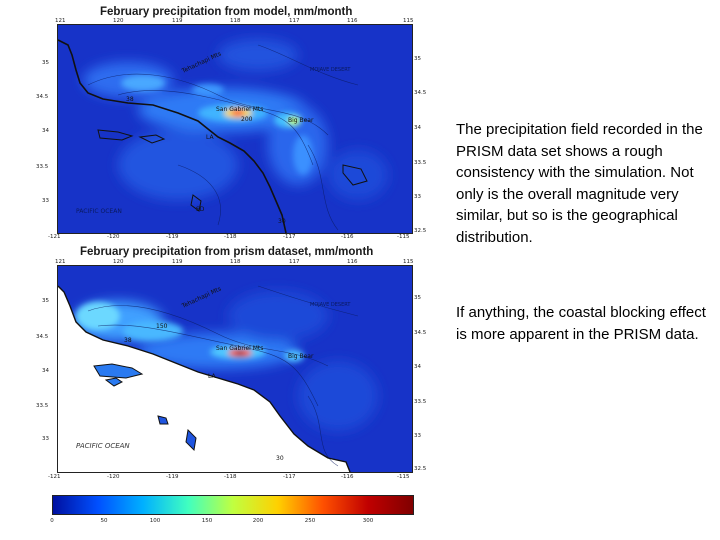  Describe the element at coordinates (155, 521) in the screenshot. I see `colorbar-tick: 100` at that location.